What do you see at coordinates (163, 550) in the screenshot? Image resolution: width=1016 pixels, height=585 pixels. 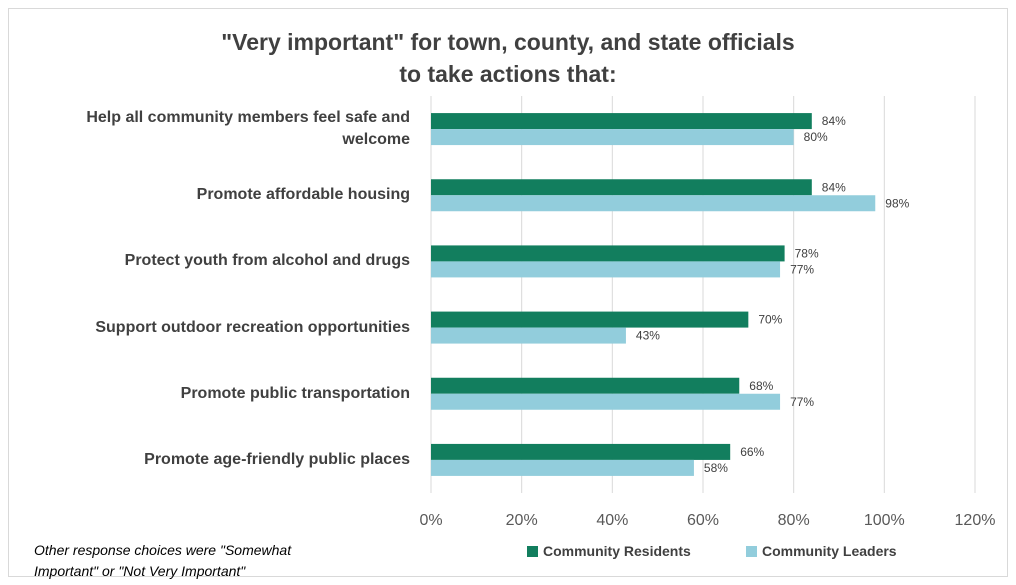 I see `footnote-line-1: Other response choices were "Somewhat` at bounding box center [163, 550].